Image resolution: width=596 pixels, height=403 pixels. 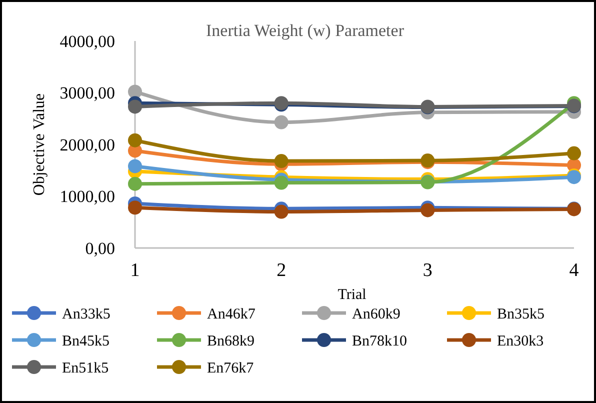 I want to click on x-tick-label: 3, so click(x=427, y=270).